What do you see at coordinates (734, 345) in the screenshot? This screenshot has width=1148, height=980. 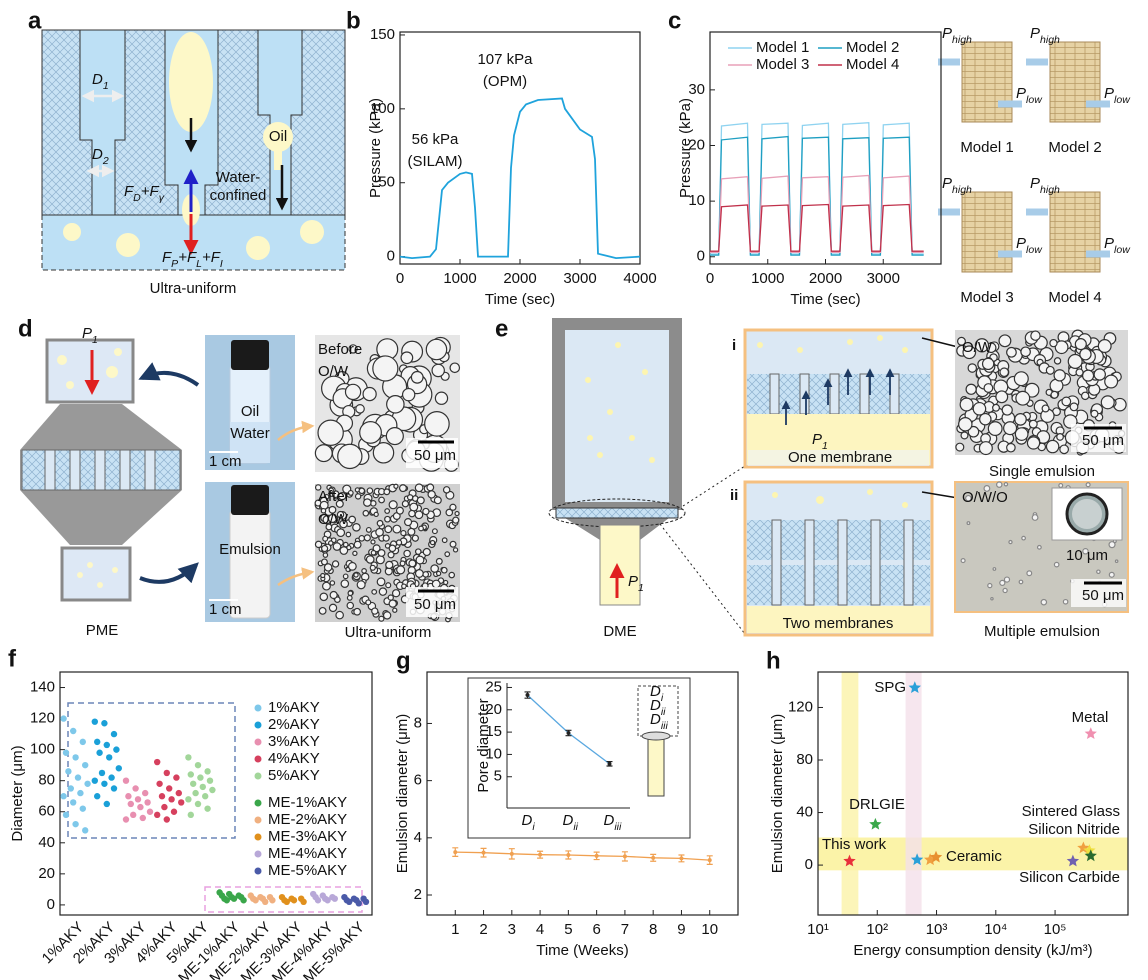 I see `sub-label: i` at bounding box center [734, 345].